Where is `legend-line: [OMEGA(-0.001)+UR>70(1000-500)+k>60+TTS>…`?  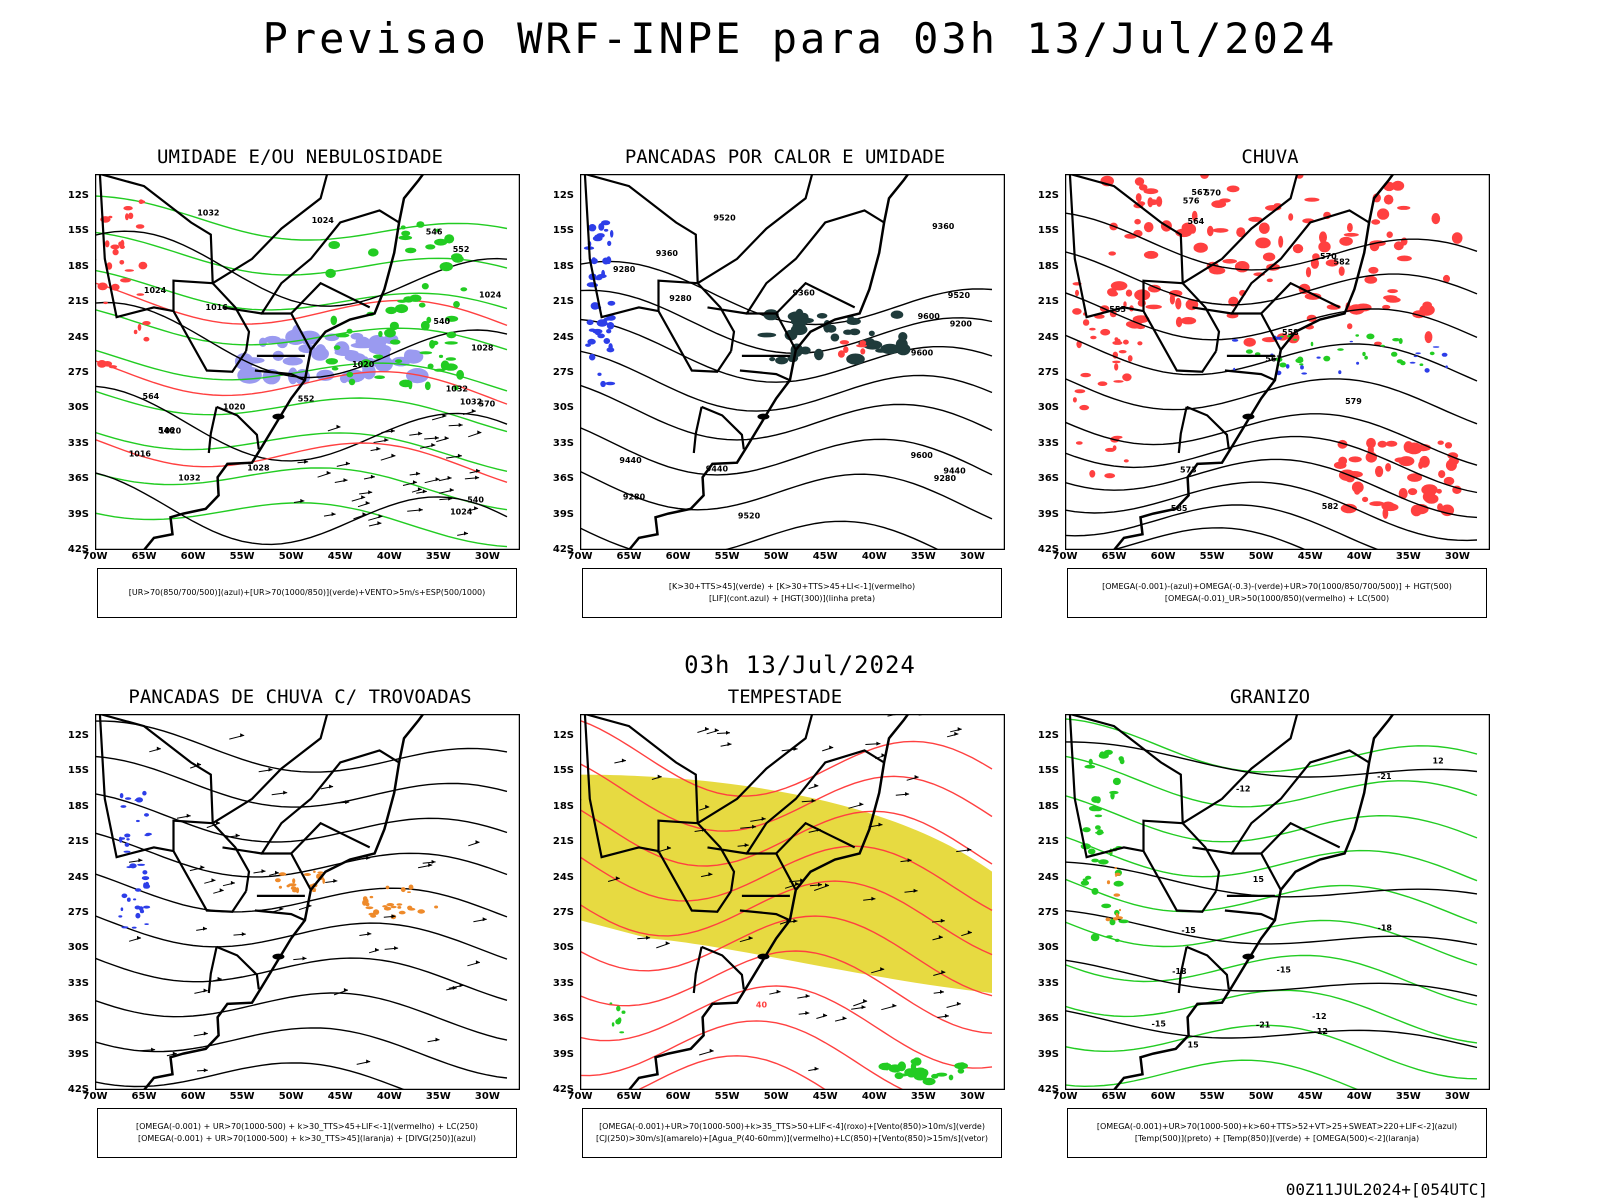 legend-line: [OMEGA(-0.001)+UR>70(1000-500)+k>60+TTS>… is located at coordinates (1277, 1126).